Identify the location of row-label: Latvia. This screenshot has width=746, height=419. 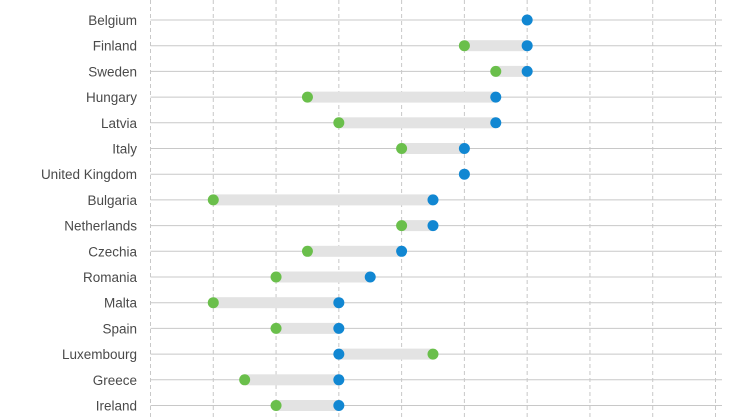
(119, 123).